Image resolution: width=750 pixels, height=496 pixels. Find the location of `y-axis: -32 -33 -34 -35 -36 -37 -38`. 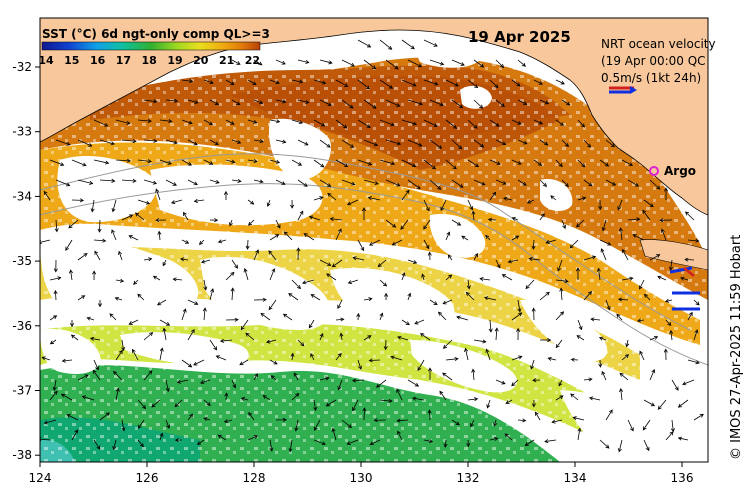

y-axis: -32 -33 -34 -35 -36 -37 -38 is located at coordinates (26, 261).